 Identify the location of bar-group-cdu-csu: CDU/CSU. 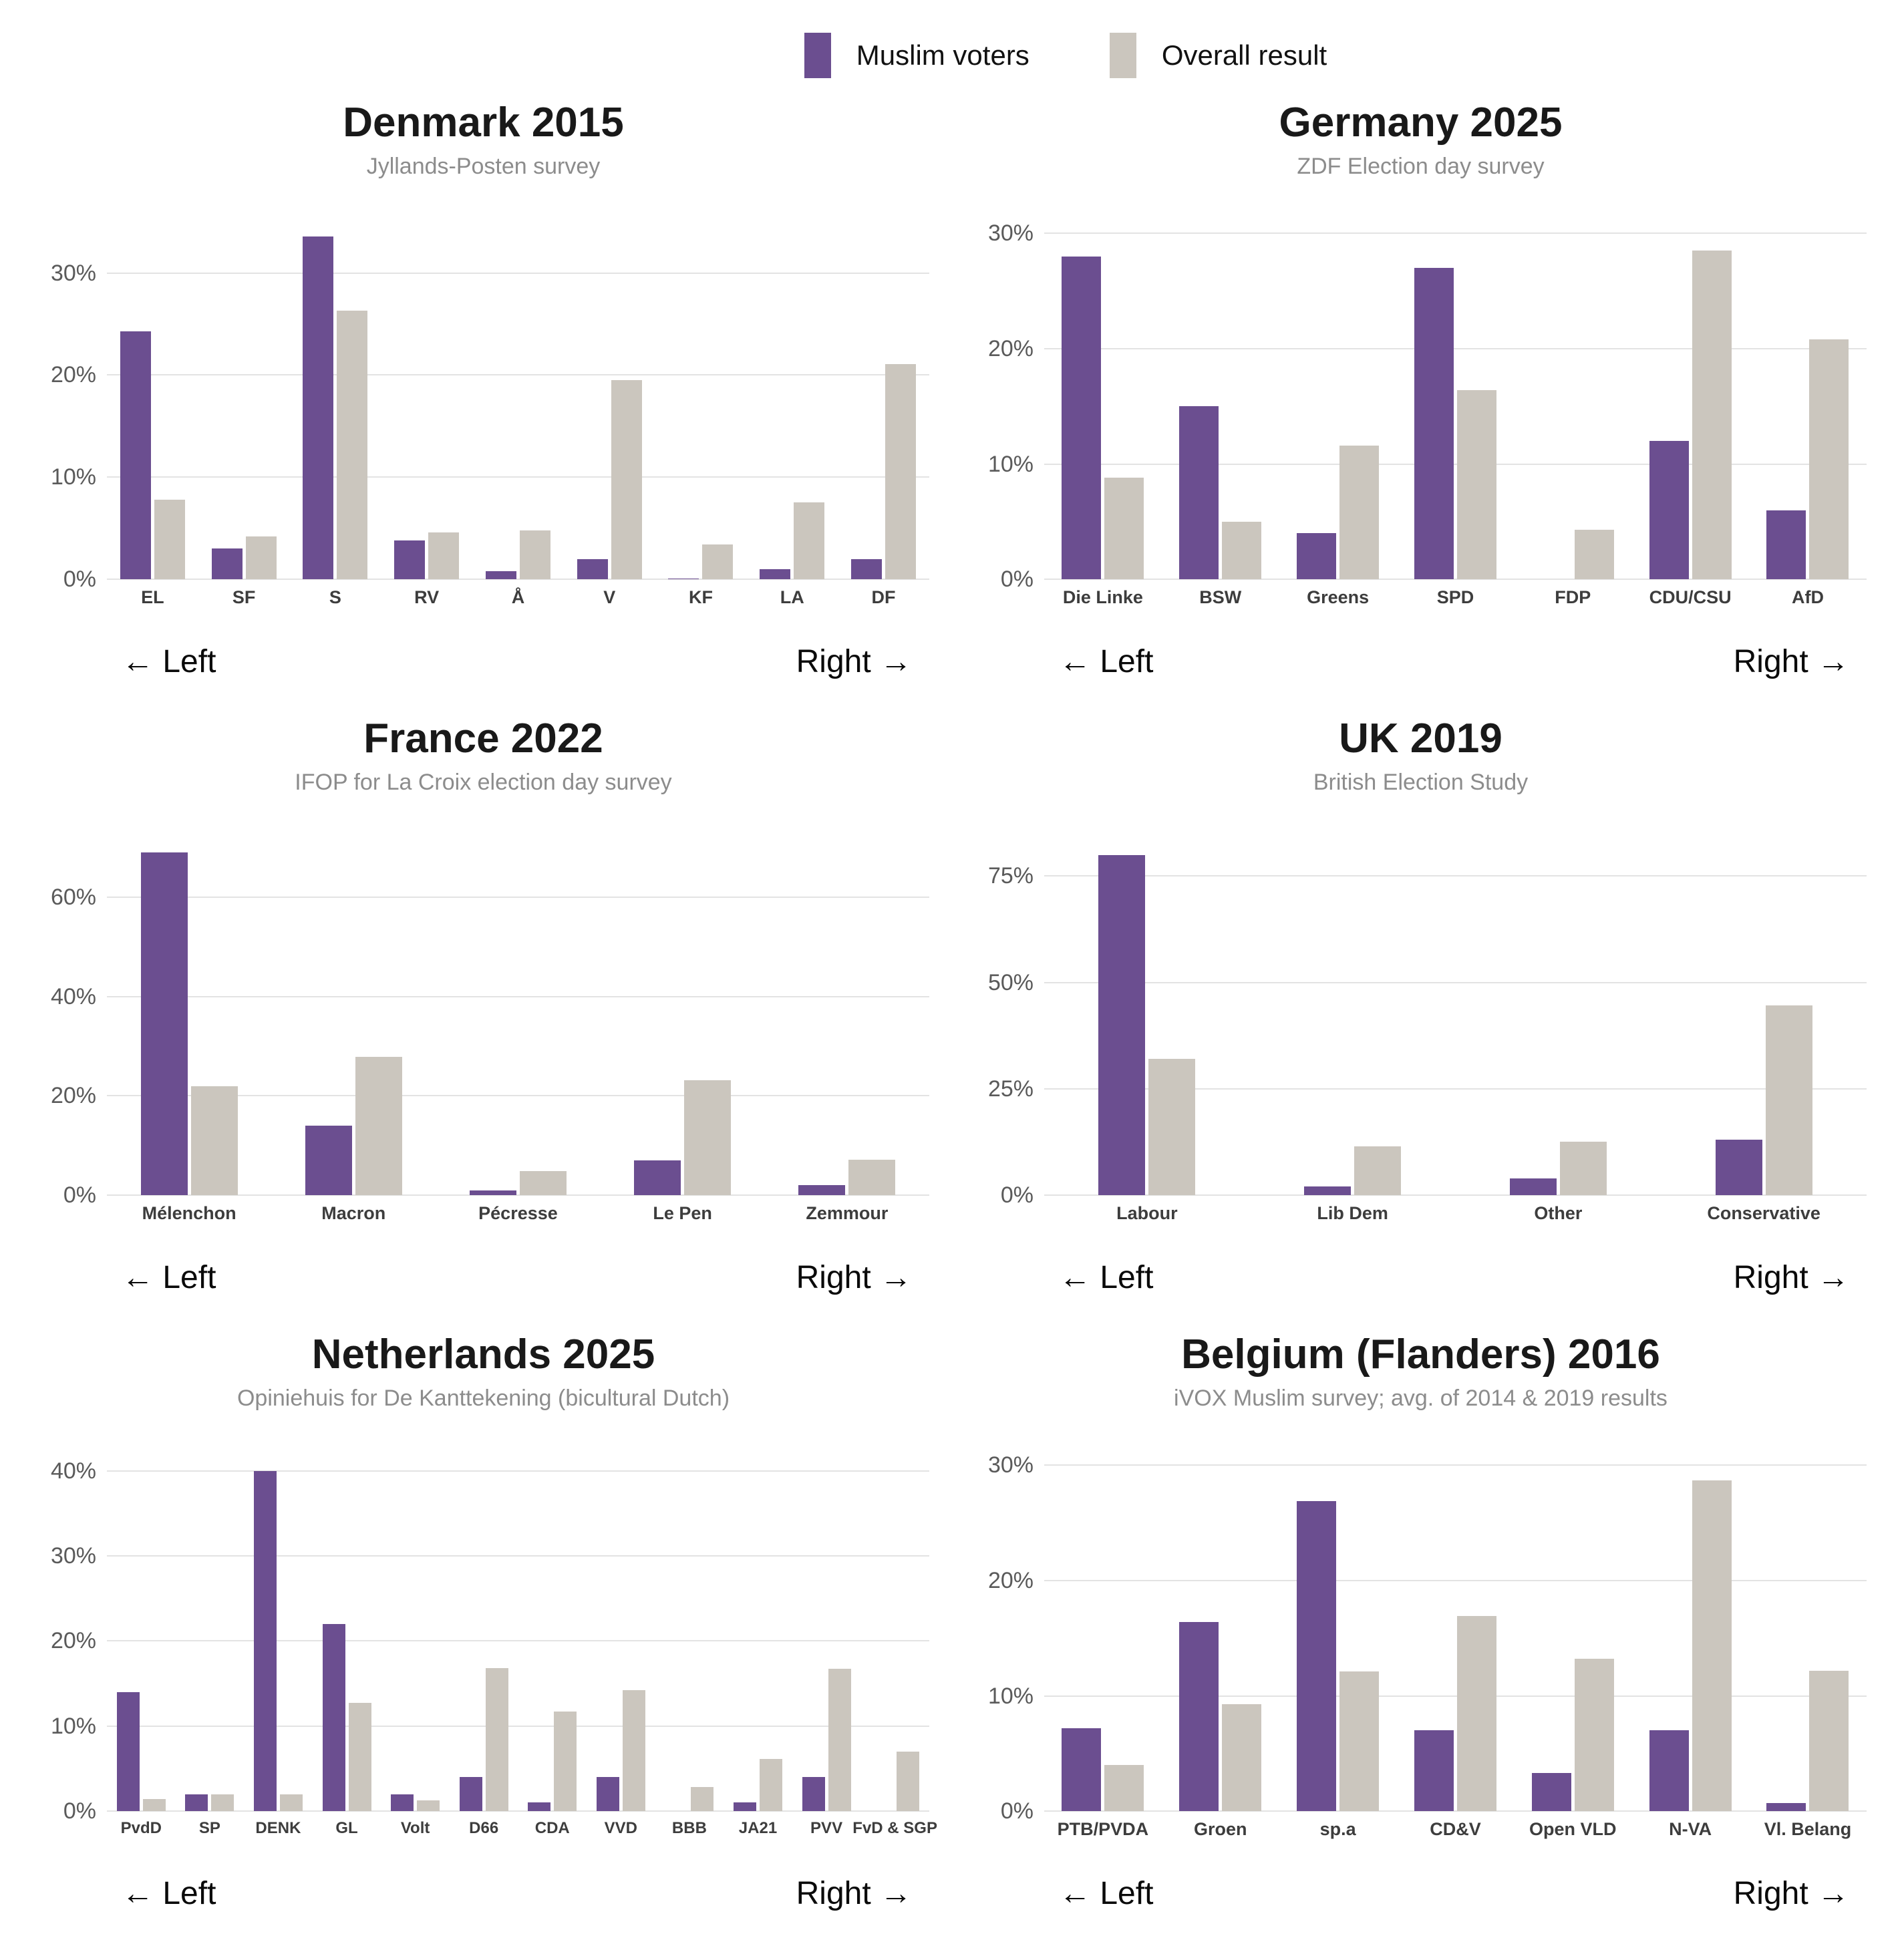
(1691, 415).